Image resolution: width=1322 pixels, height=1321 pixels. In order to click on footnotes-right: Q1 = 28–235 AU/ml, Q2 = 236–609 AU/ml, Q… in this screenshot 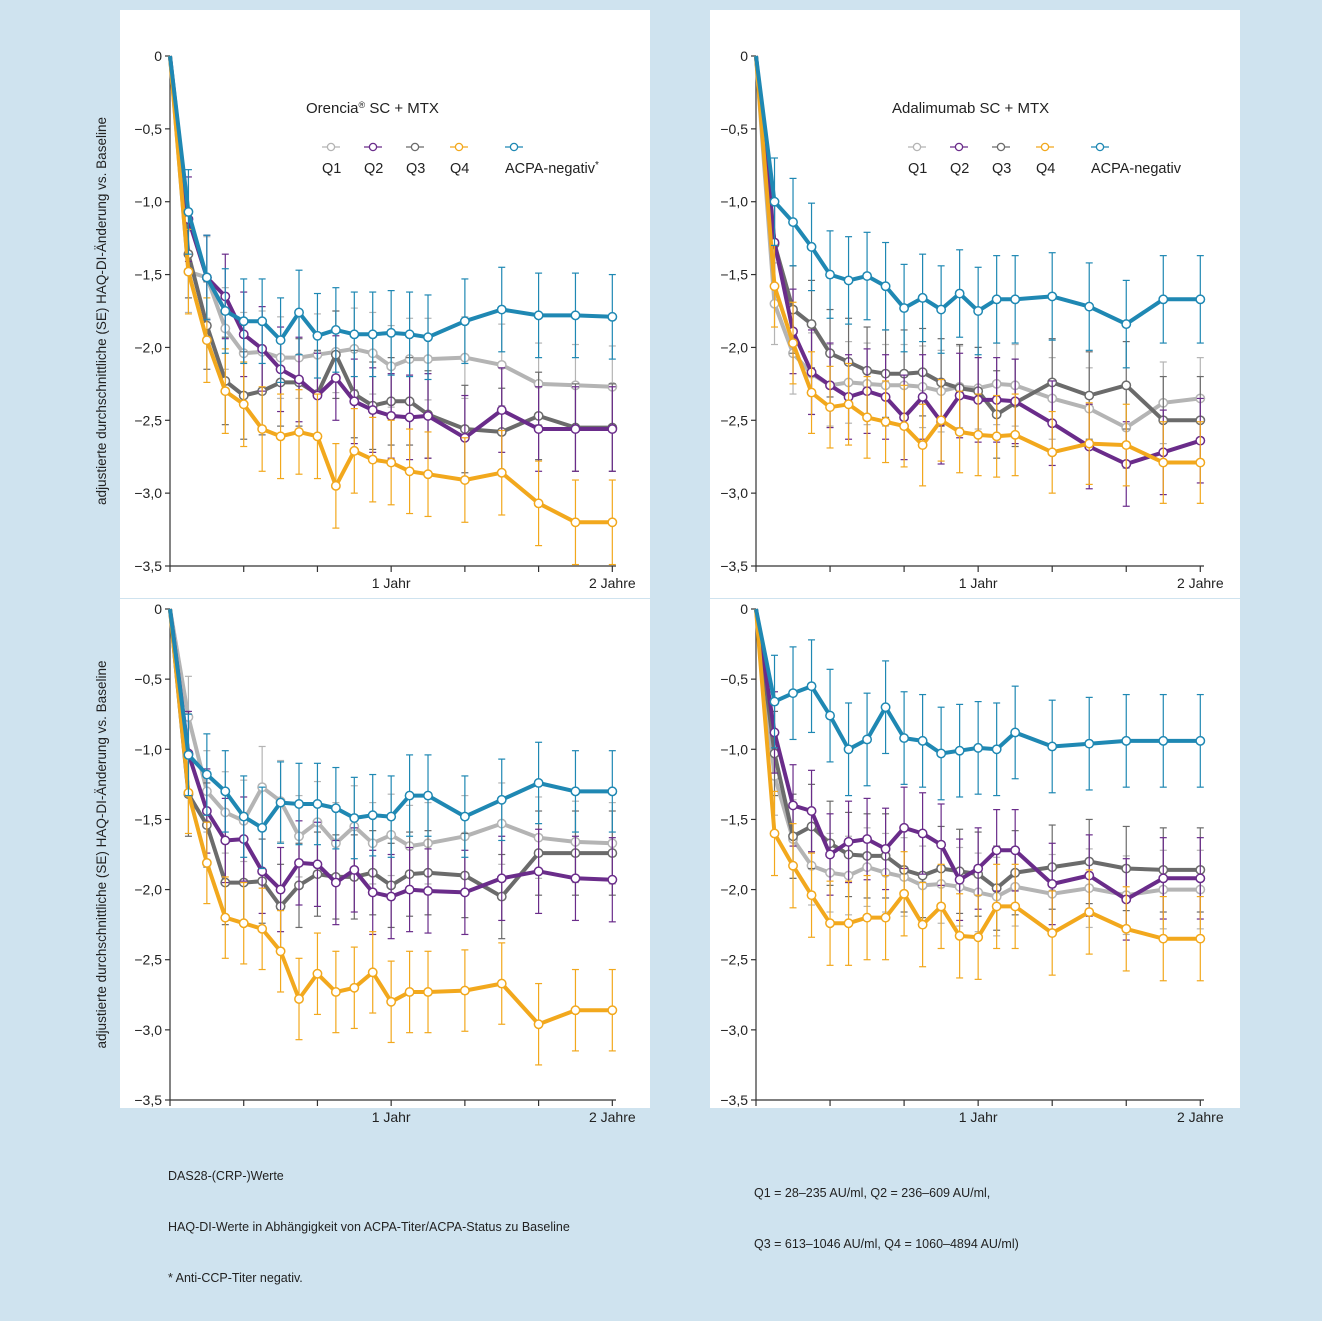, I will do `click(886, 1219)`.